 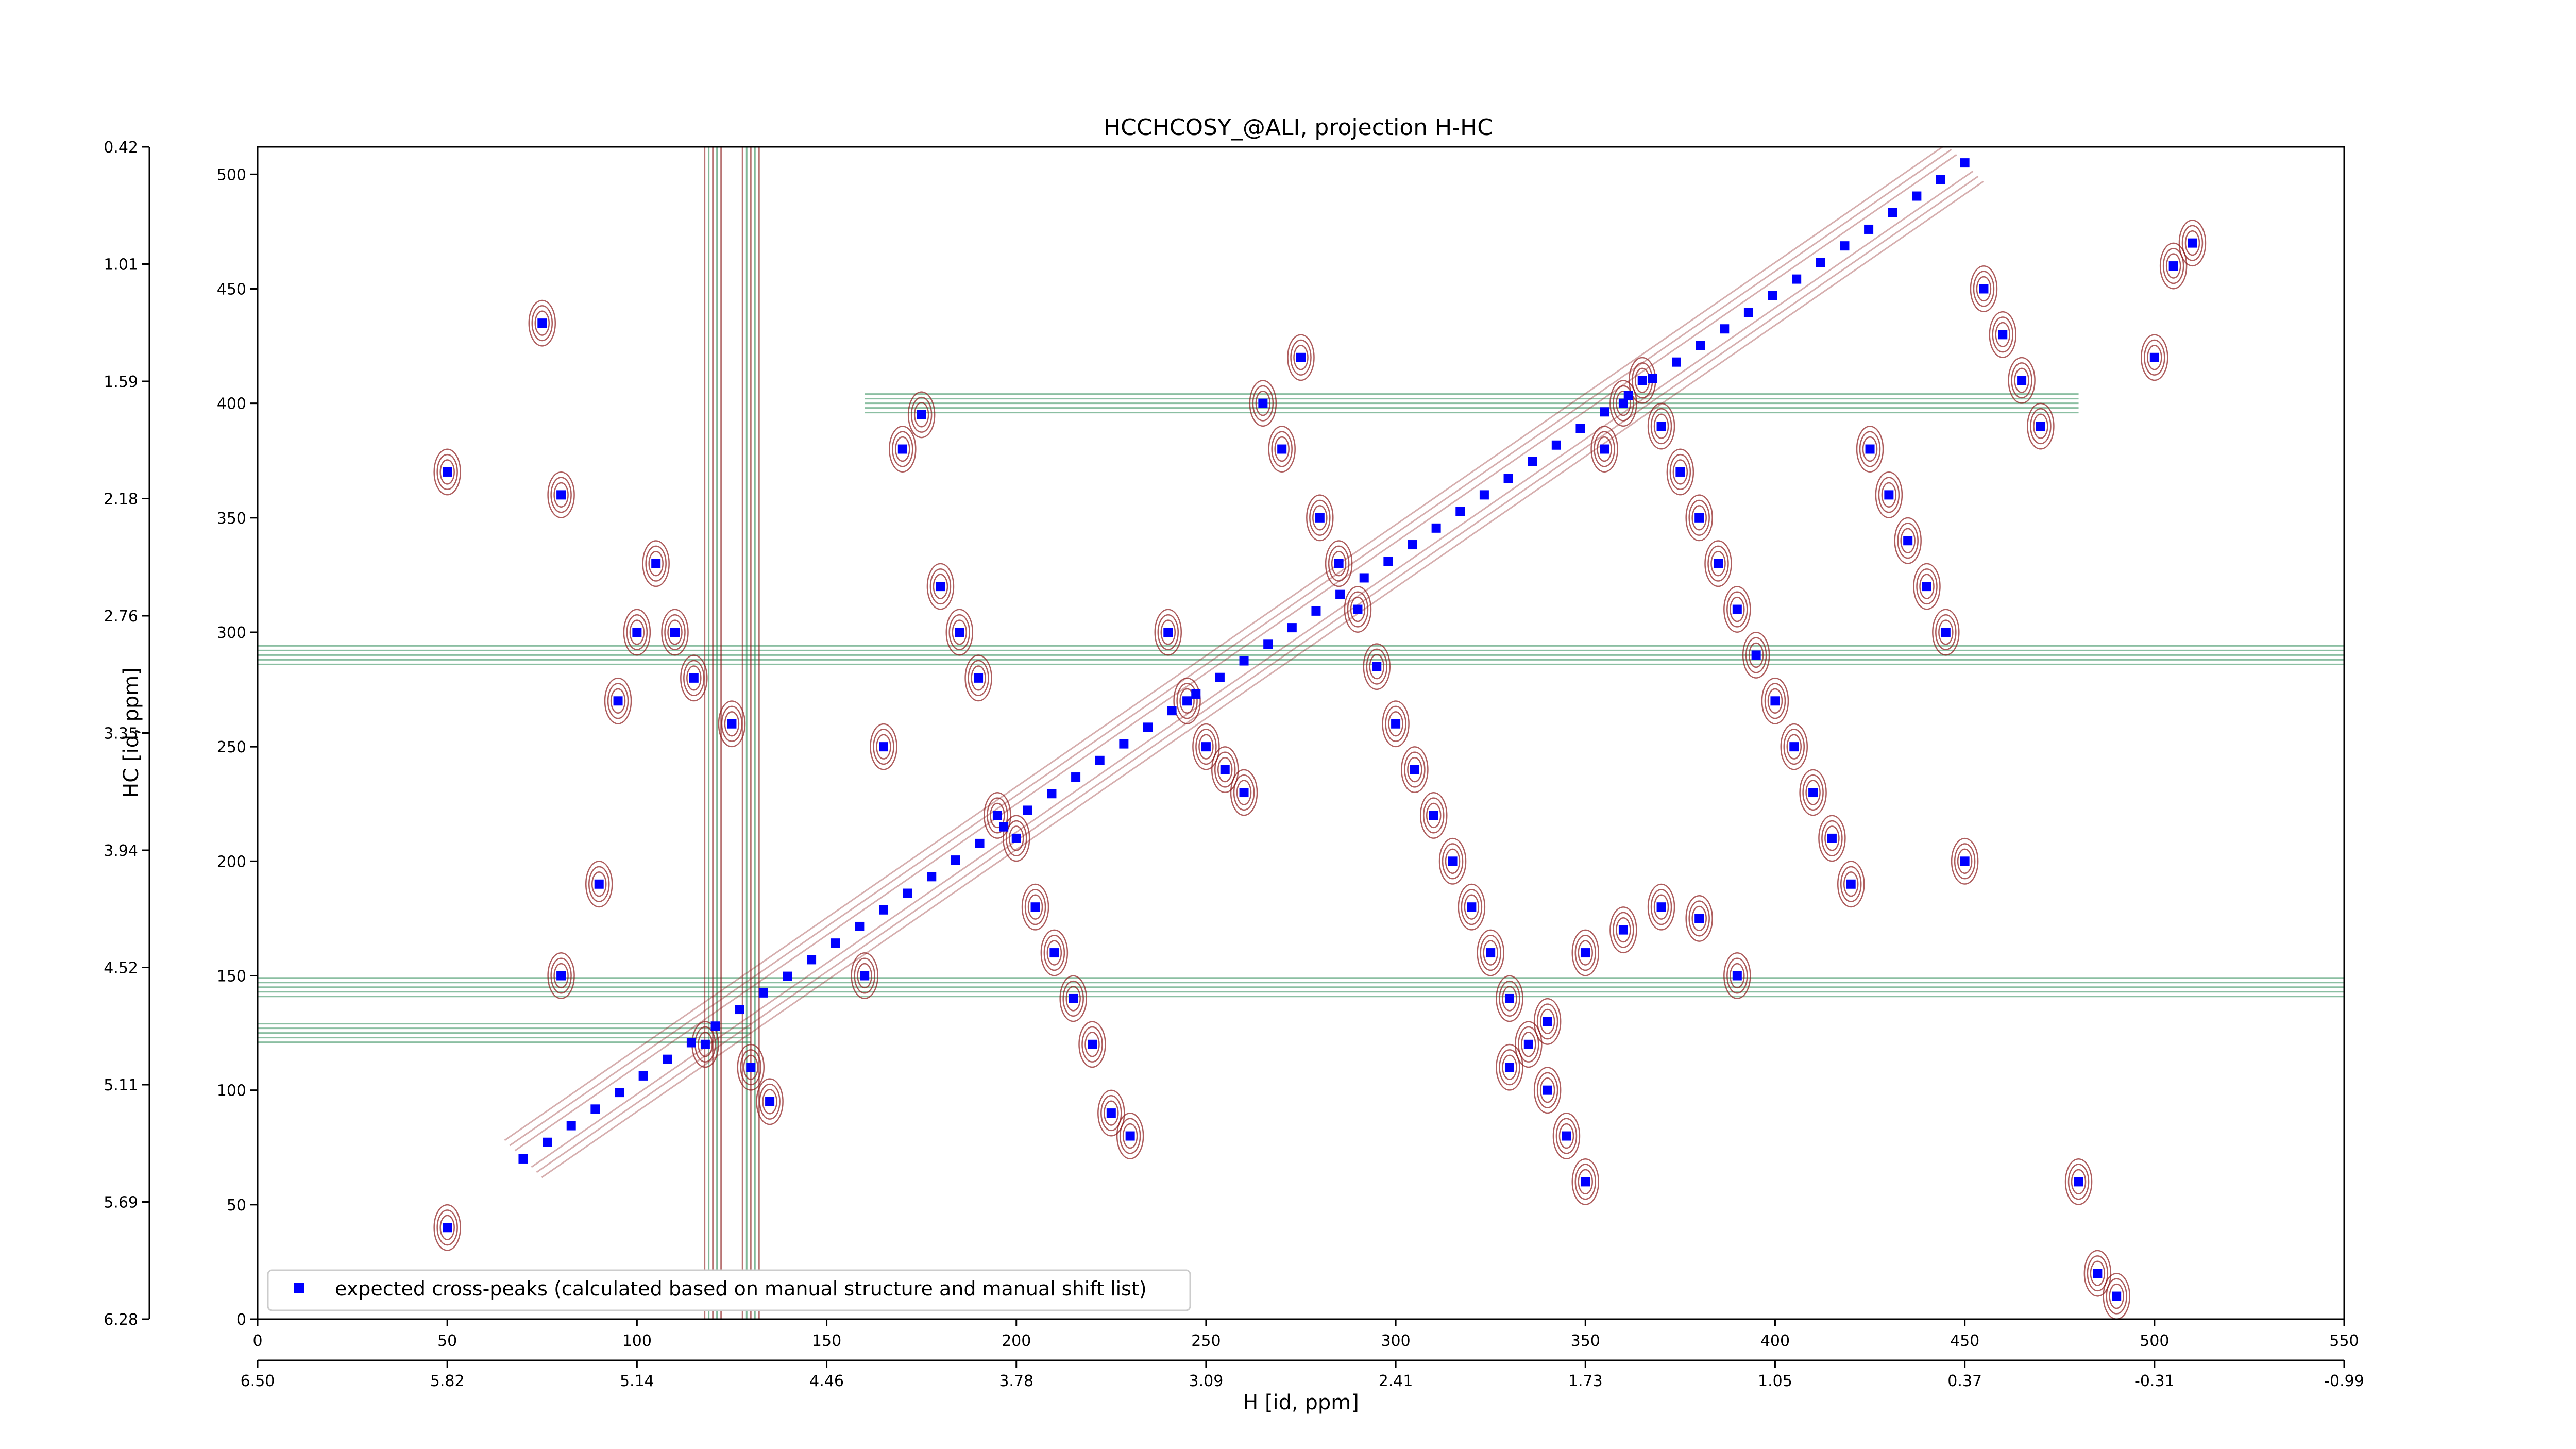 I want to click on y-tick-label: 250, so click(x=231, y=747).